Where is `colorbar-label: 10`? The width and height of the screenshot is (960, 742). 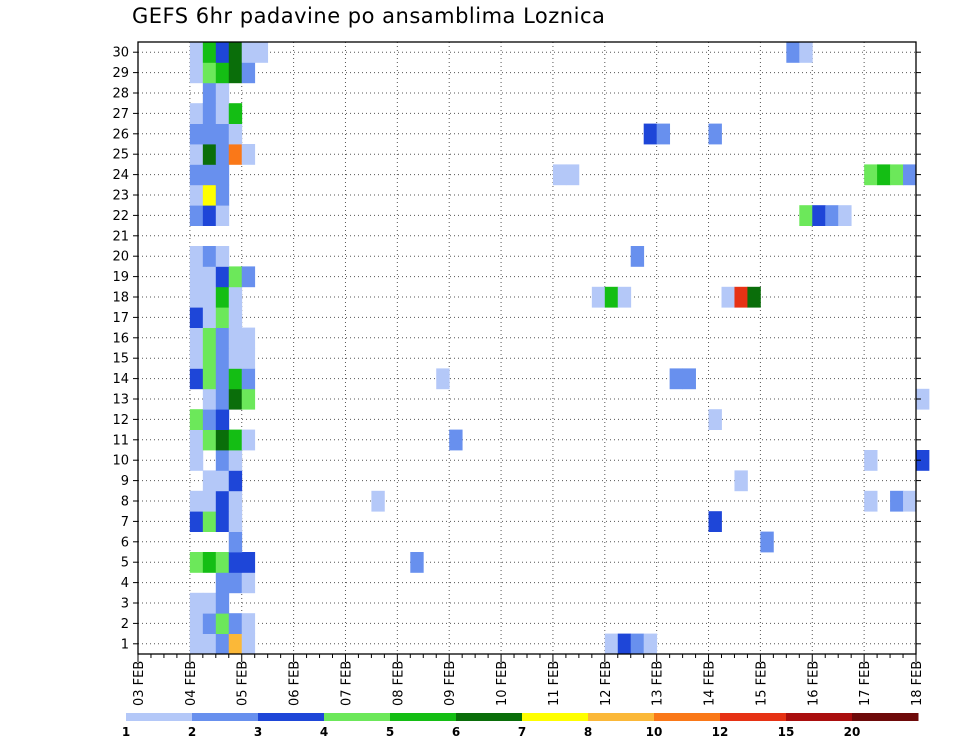 colorbar-label: 10 is located at coordinates (654, 732).